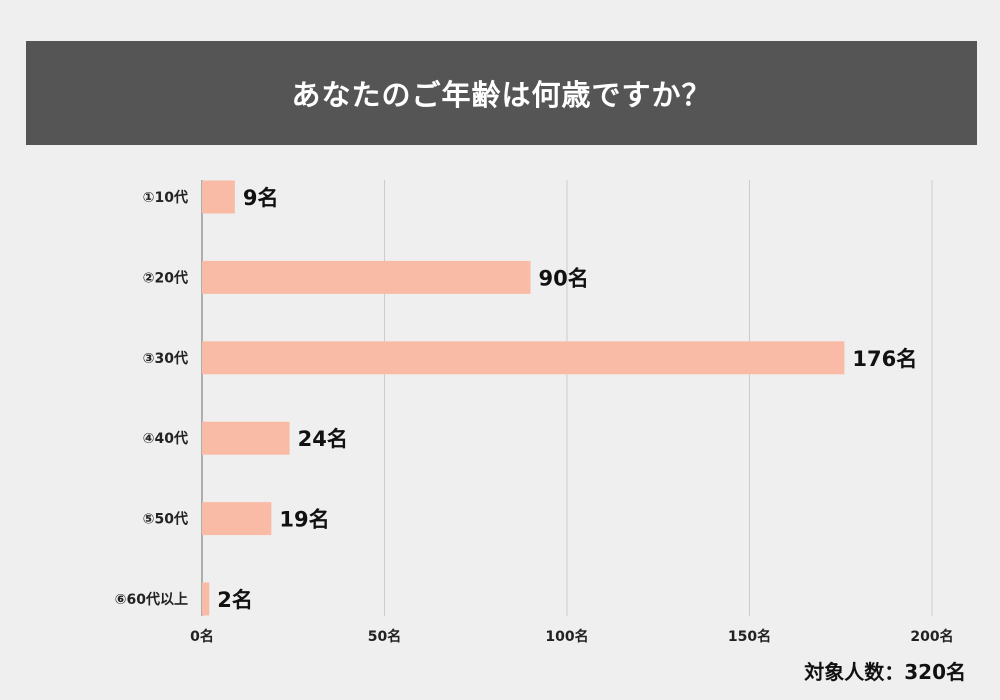 This screenshot has height=700, width=1000. I want to click on chart-title: あなたのご年齢は何歳ですか？, so click(501, 95).